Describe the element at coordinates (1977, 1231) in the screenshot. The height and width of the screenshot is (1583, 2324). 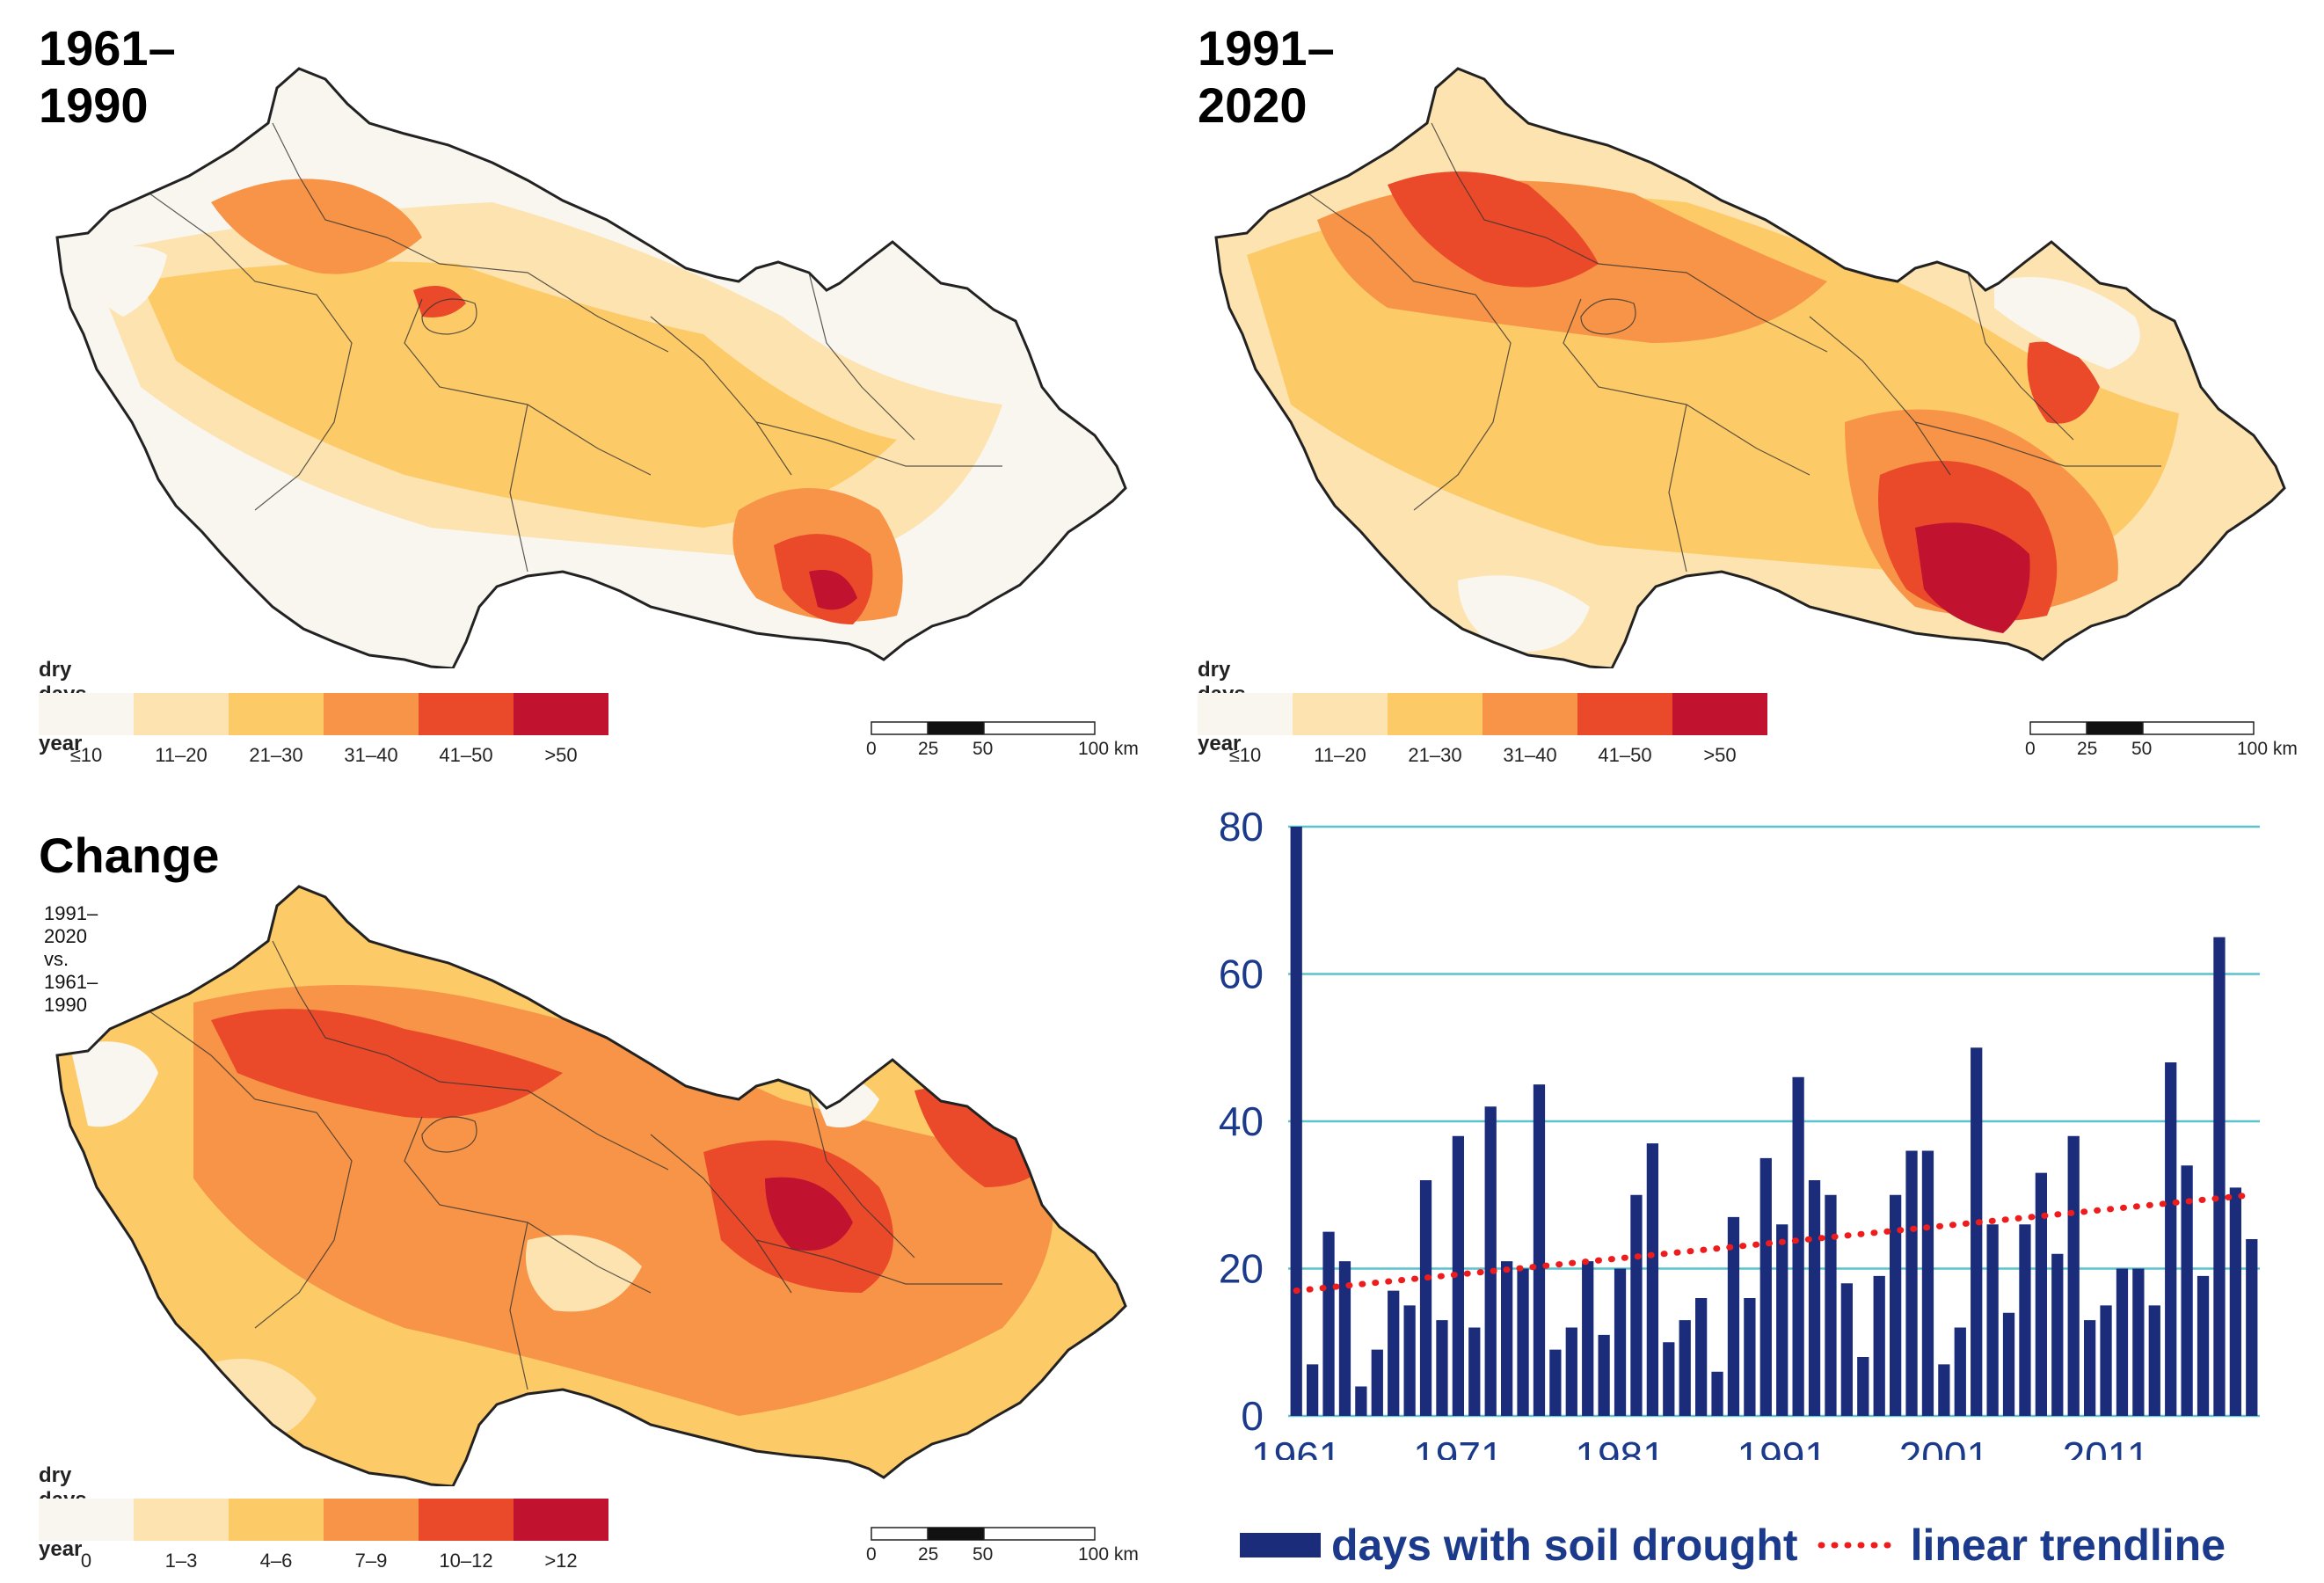
I see `bar-2003` at that location.